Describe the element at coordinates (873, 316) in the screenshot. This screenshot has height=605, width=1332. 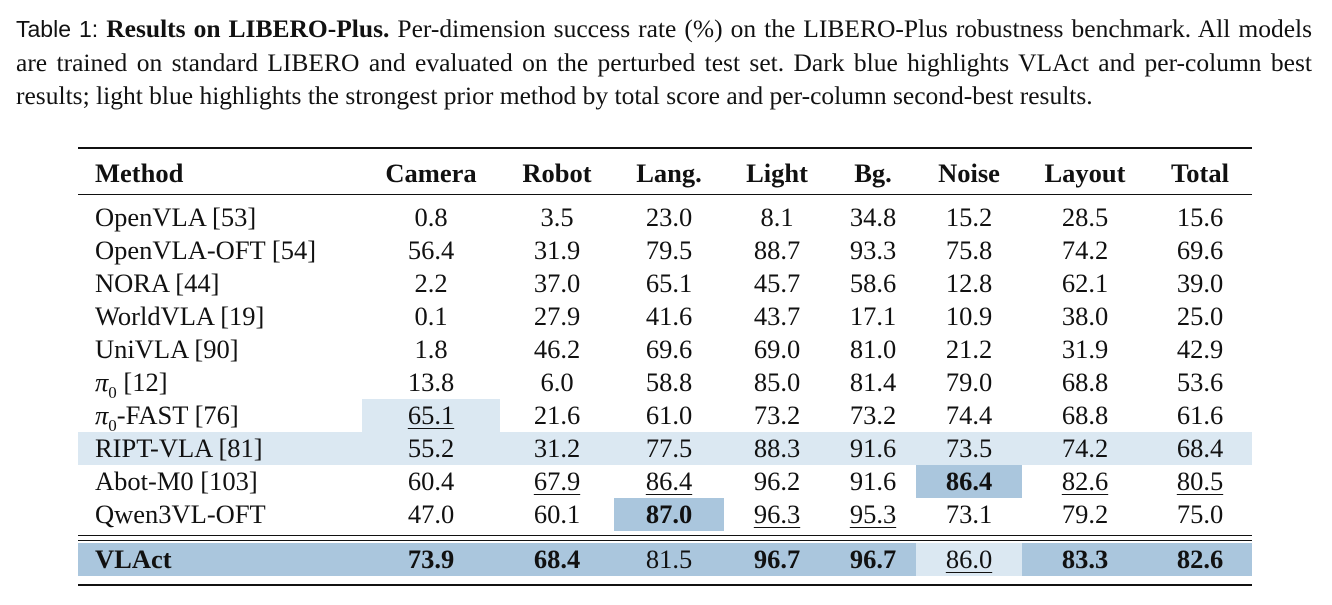
I see `cell-text: 17.1` at that location.